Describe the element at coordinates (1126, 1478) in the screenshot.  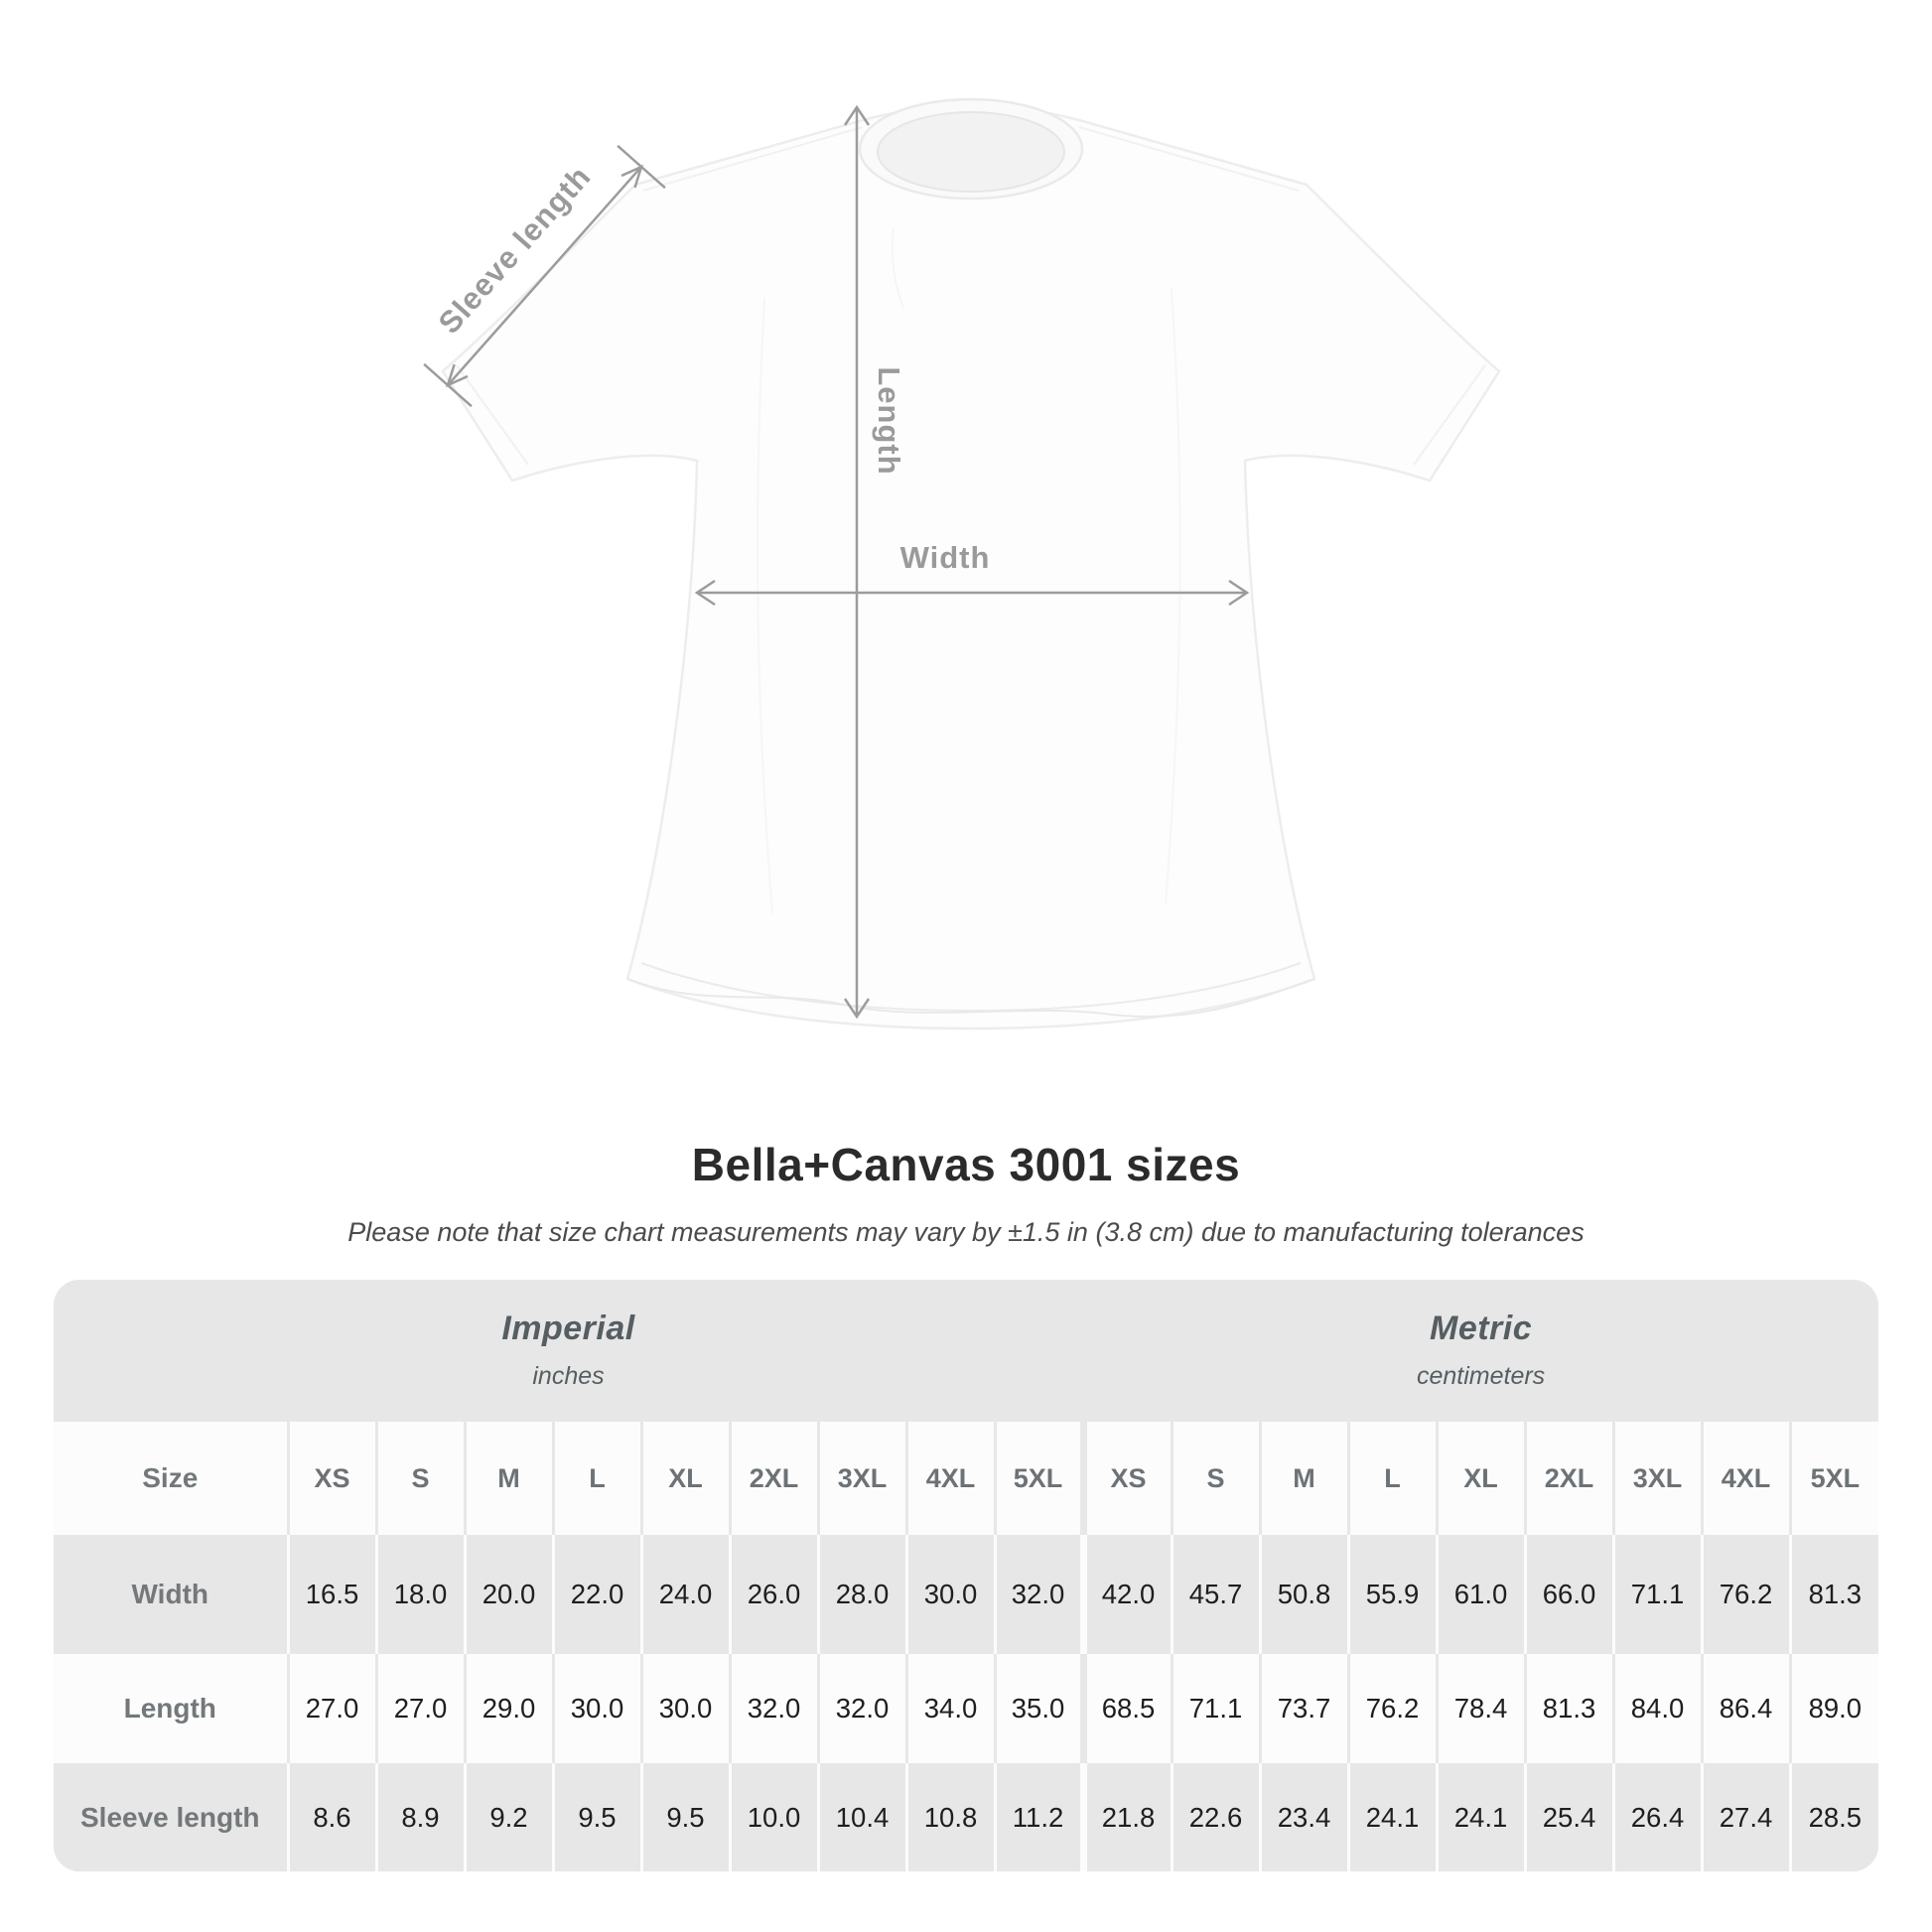
I see `size-col-header-metric-xs: XS` at that location.